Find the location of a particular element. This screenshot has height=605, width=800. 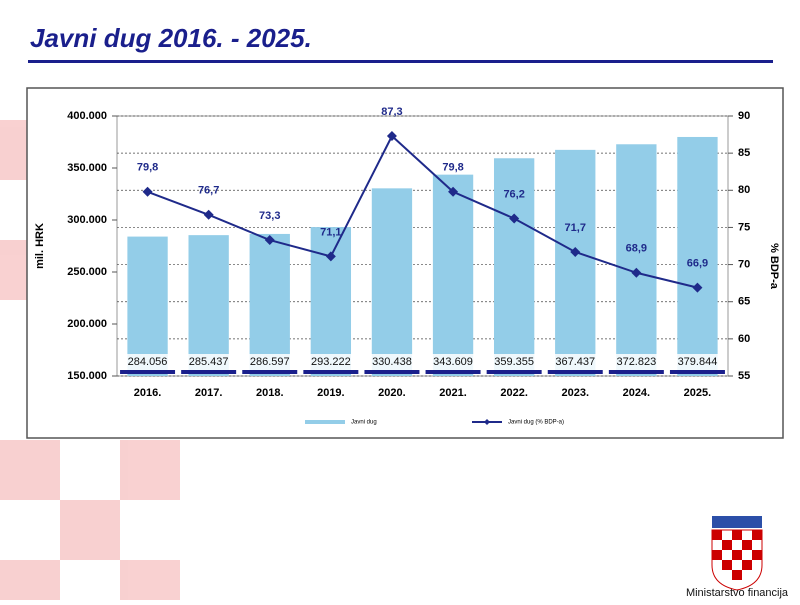

y-tick-label: 300.000 is located at coordinates (87, 220).